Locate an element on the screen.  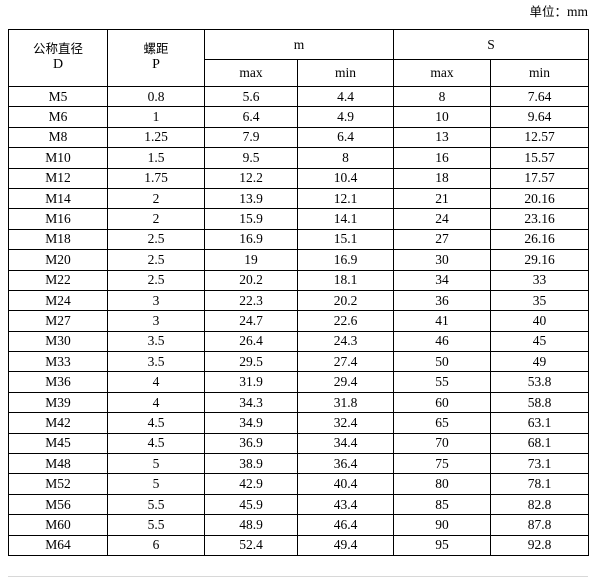
cell-m-min: 18.1 is located at coordinates (345, 280).